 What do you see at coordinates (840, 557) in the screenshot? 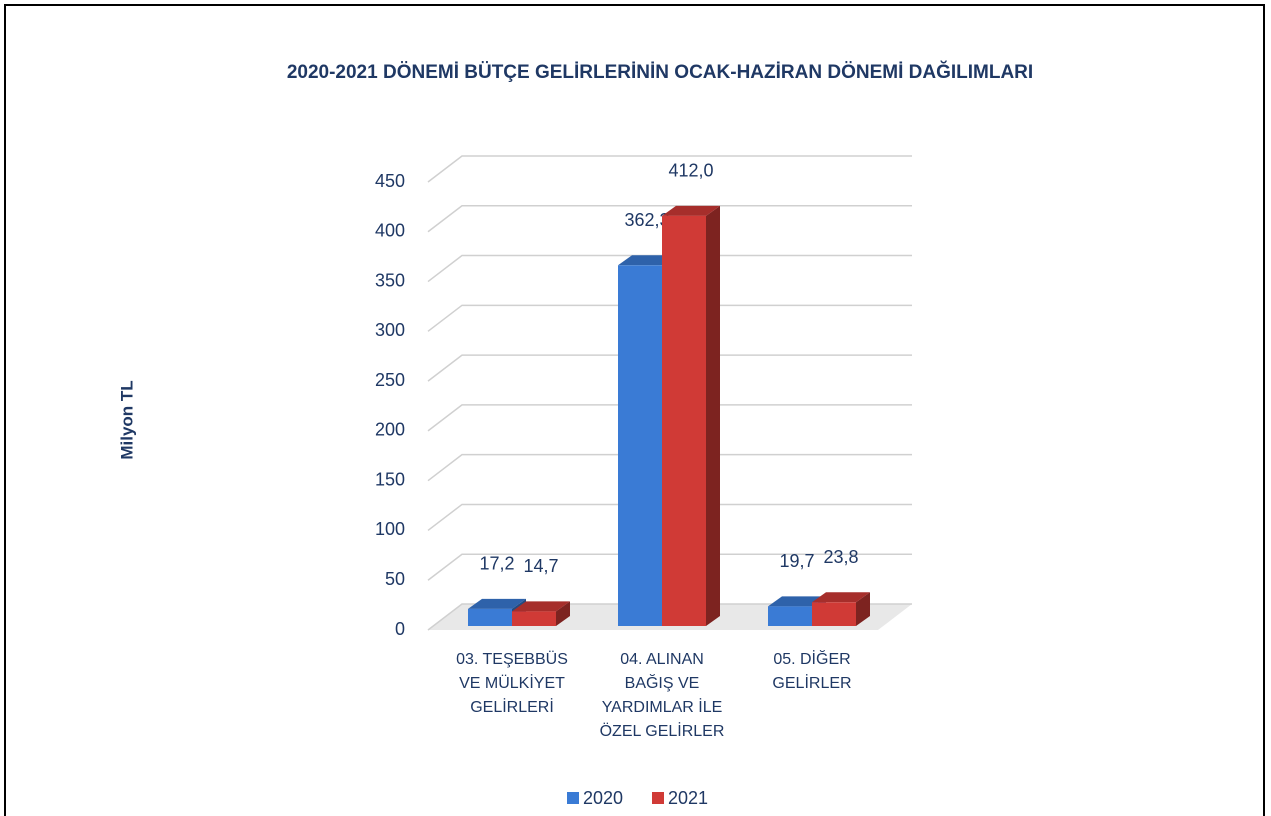
I see `value-label: 23,8` at bounding box center [840, 557].